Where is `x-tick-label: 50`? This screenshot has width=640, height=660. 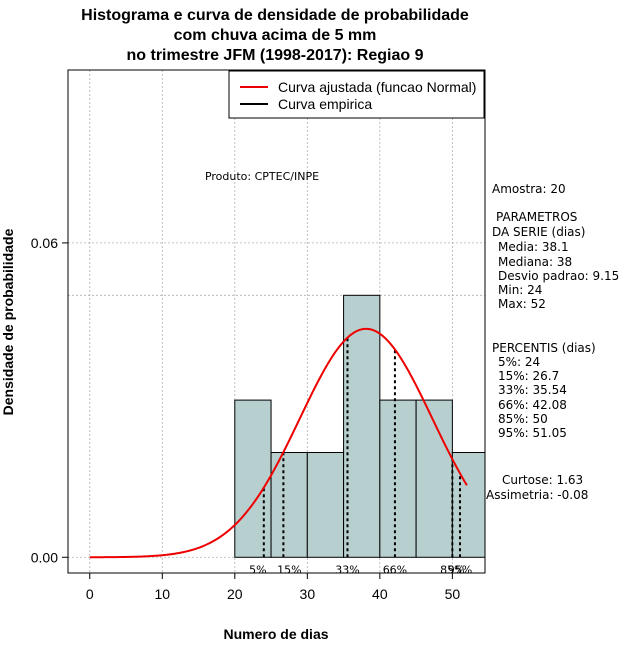 x-tick-label: 50 is located at coordinates (453, 594).